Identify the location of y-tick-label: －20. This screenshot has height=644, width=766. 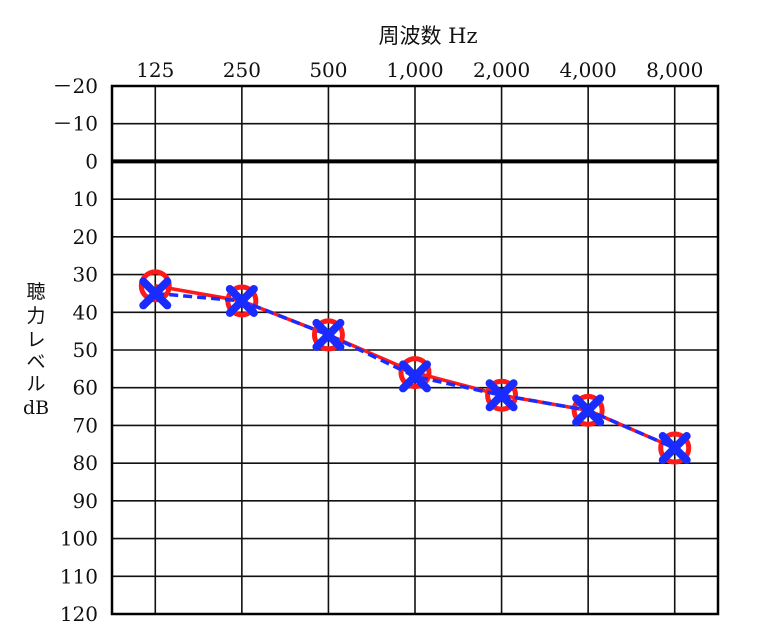
(75, 86).